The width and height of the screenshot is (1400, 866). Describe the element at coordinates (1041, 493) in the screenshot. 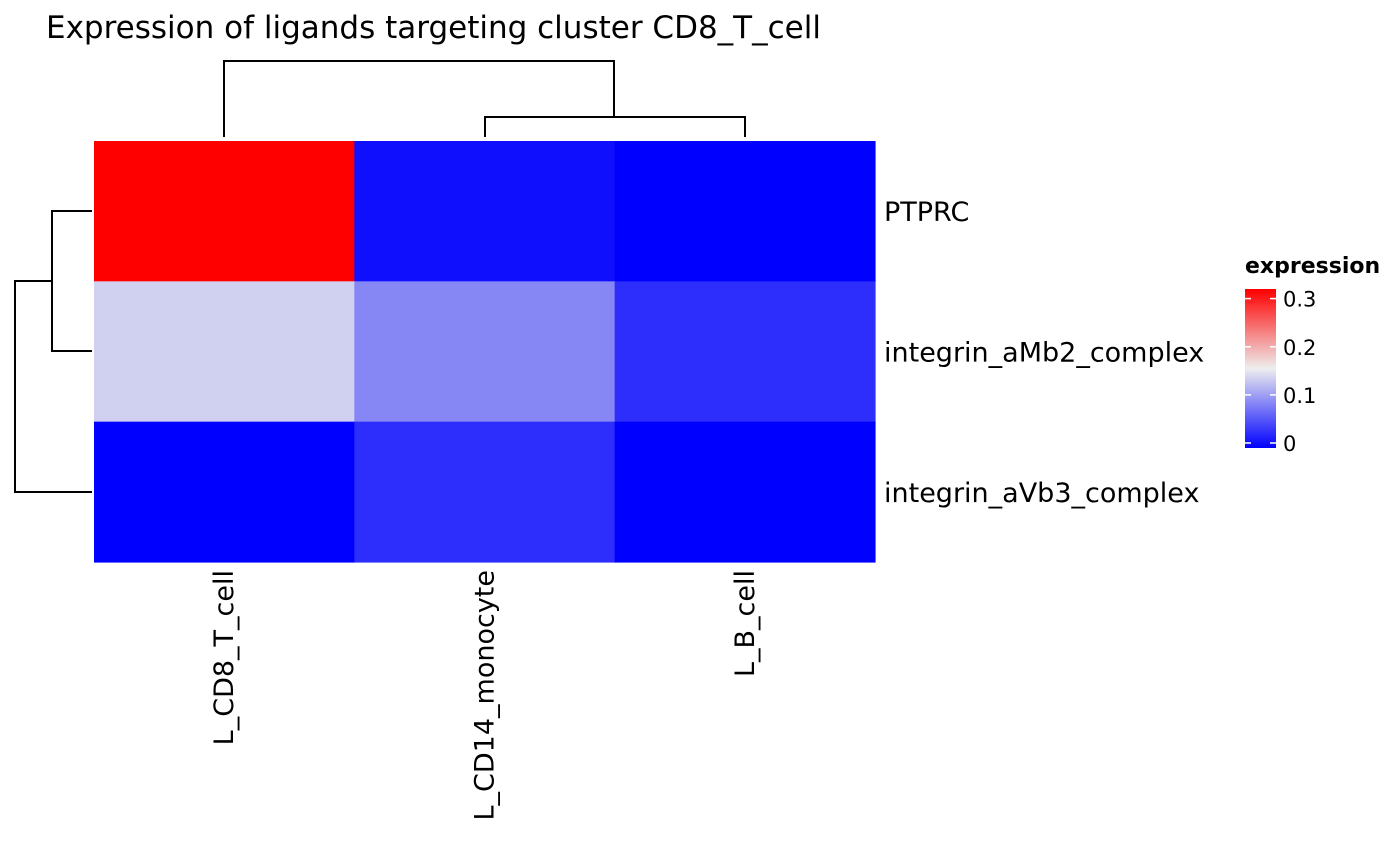

I see `row-label: integrin_aVb3_complex` at that location.